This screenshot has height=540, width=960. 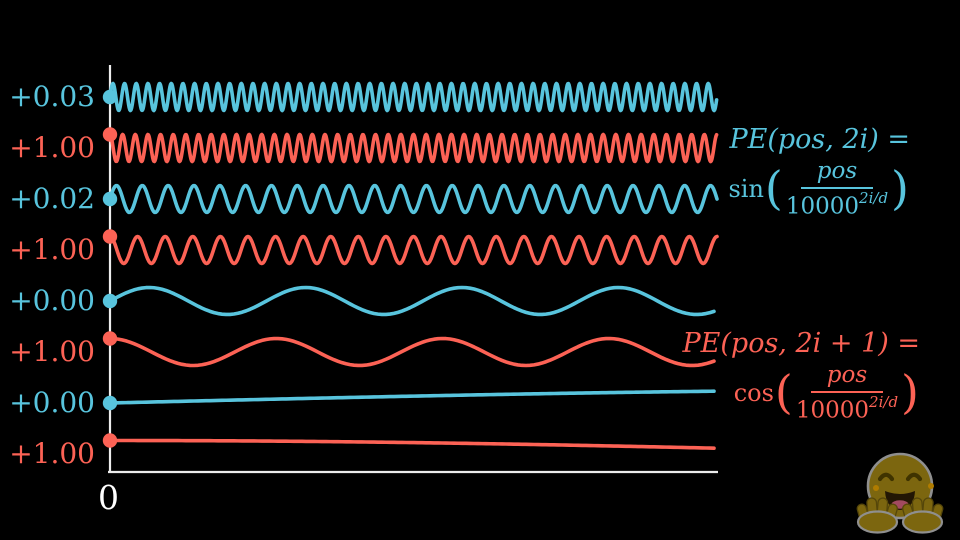 What do you see at coordinates (900, 493) in the screenshot?
I see `hugging-face-icon` at bounding box center [900, 493].